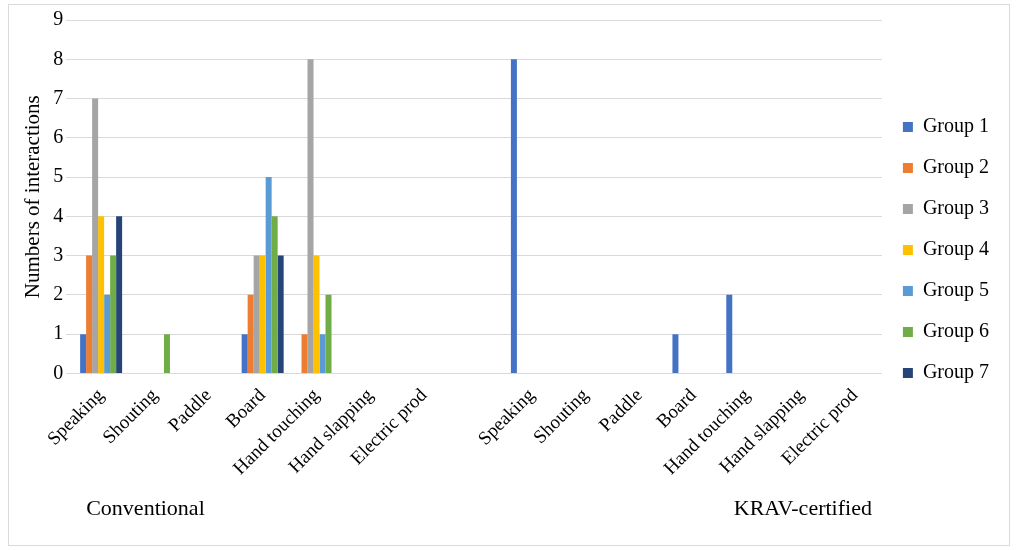 The width and height of the screenshot is (1020, 550). Describe the element at coordinates (58, 293) in the screenshot. I see `y-tick-label: 2` at that location.